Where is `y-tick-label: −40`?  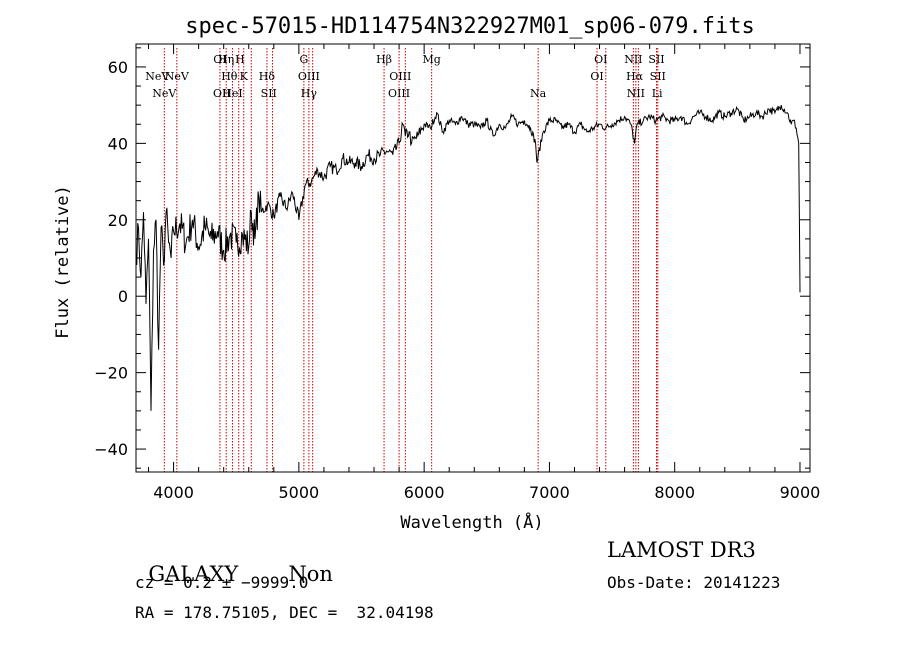
y-tick-label: −40 is located at coordinates (111, 449).